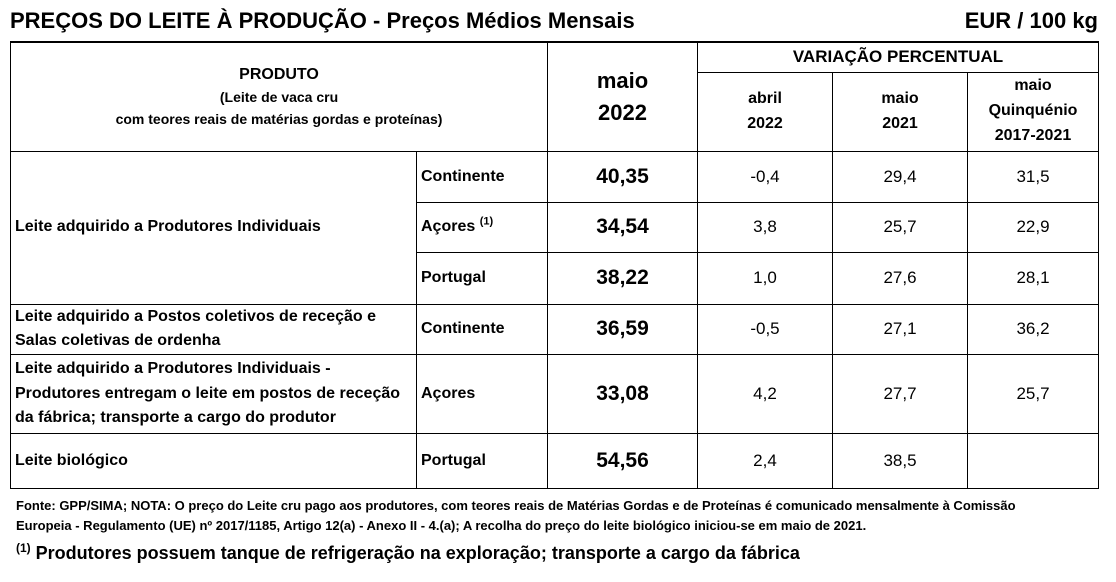 This screenshot has width=1116, height=582. I want to click on price-cell: 54,56, so click(622, 461).